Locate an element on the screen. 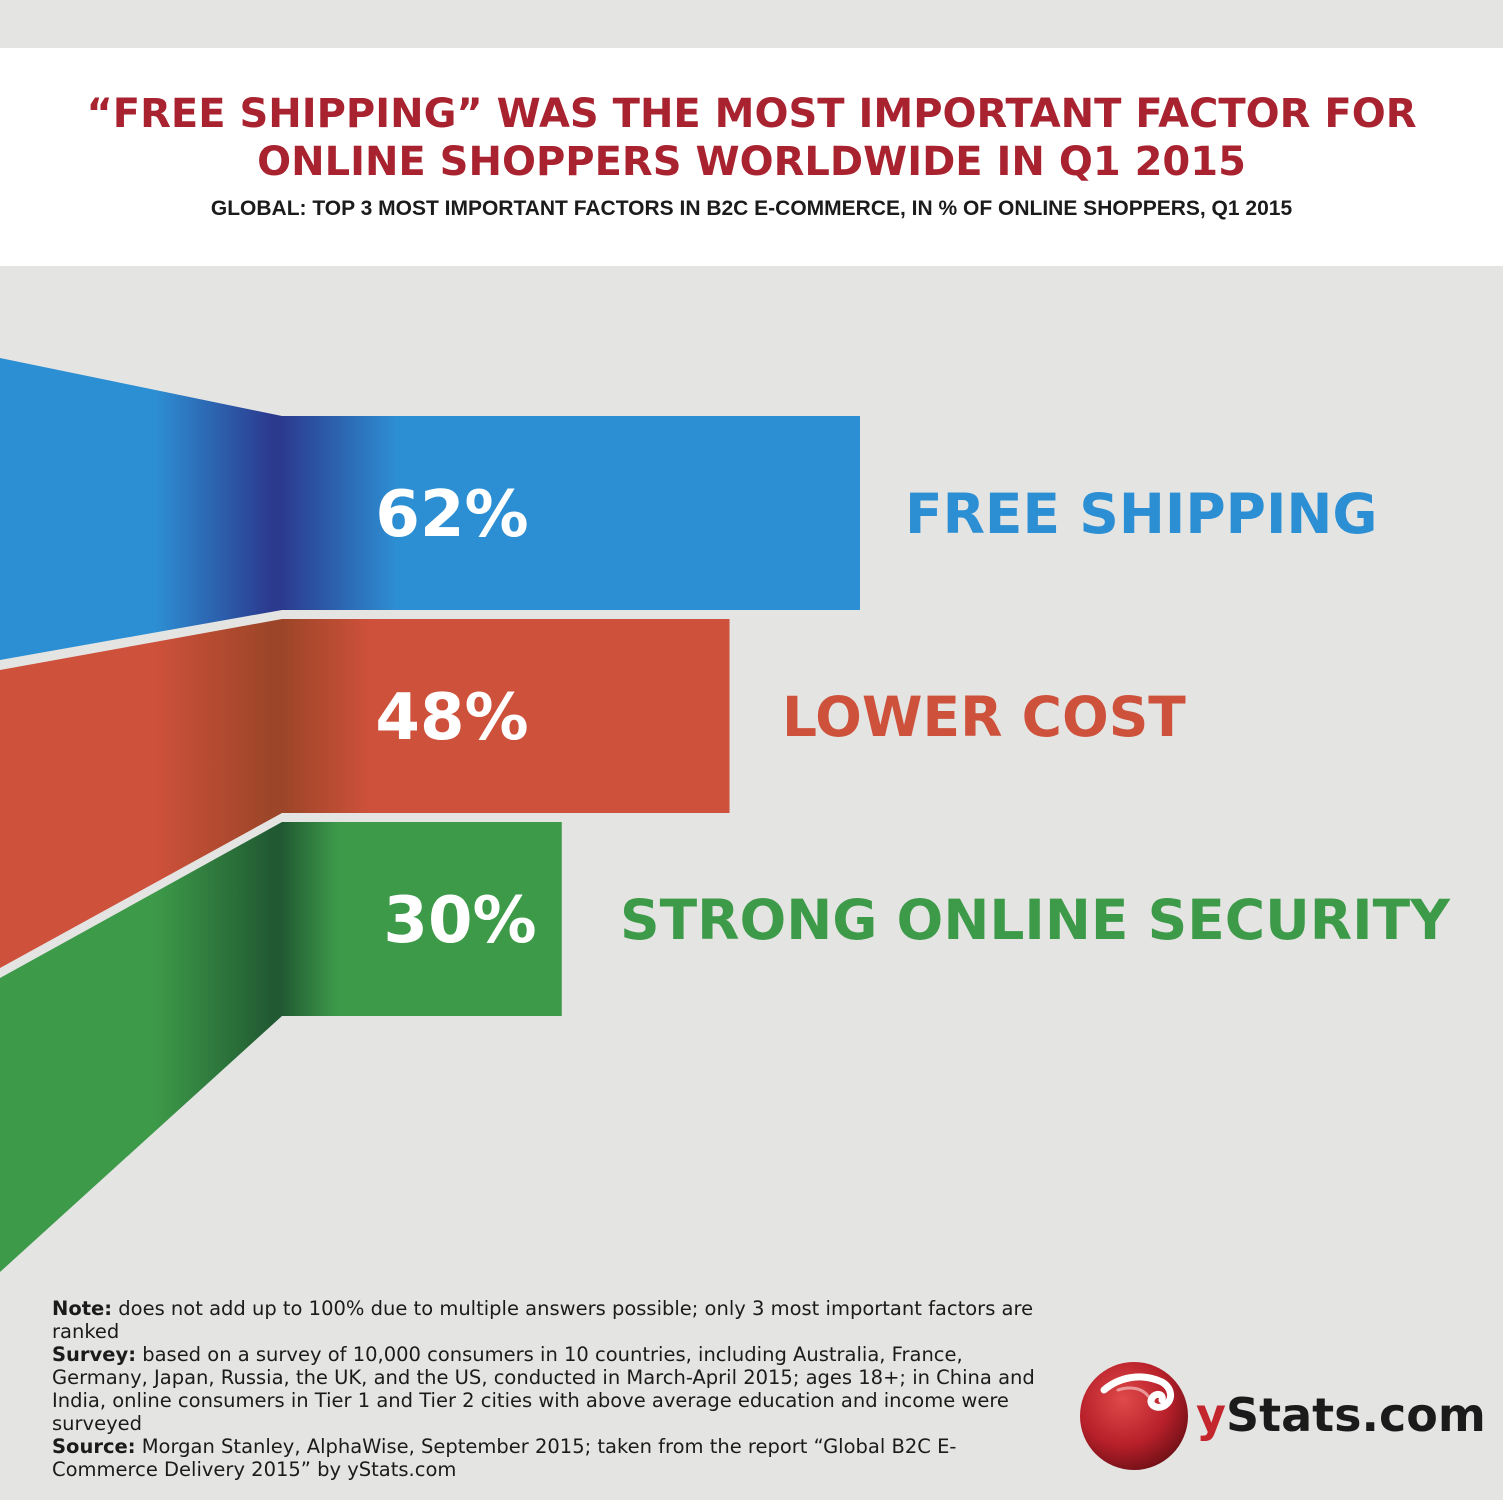  ystats-logo-mark-icon is located at coordinates (1134, 1416).